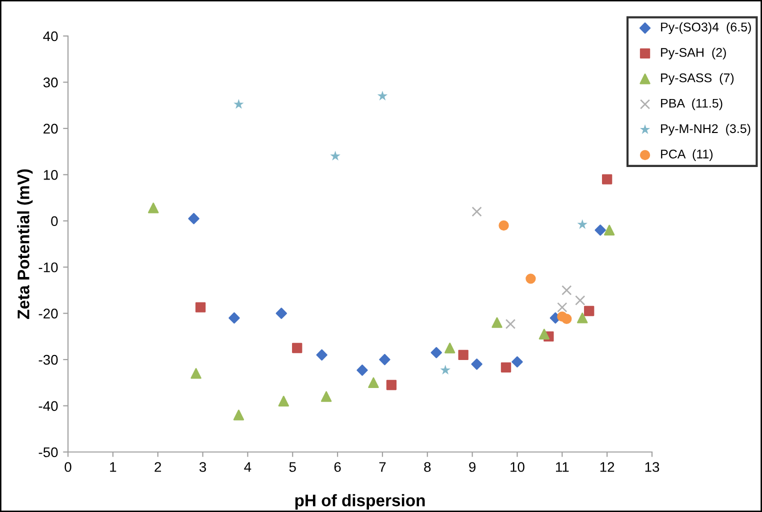  Describe the element at coordinates (68, 467) in the screenshot. I see `x-tick-label: 0` at that location.